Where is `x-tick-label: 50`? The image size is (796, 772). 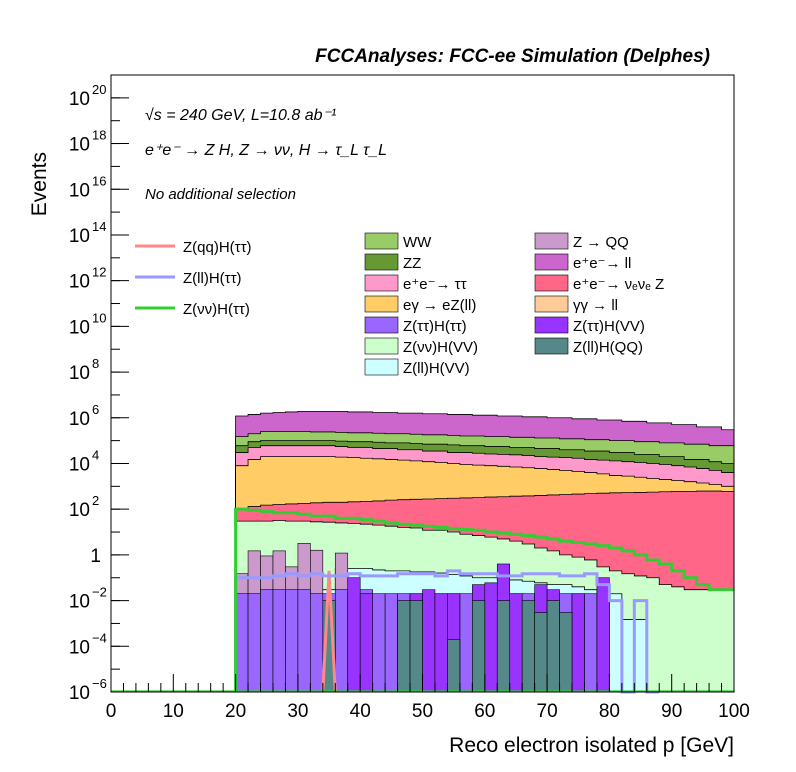 x-tick-label: 50 is located at coordinates (422, 711).